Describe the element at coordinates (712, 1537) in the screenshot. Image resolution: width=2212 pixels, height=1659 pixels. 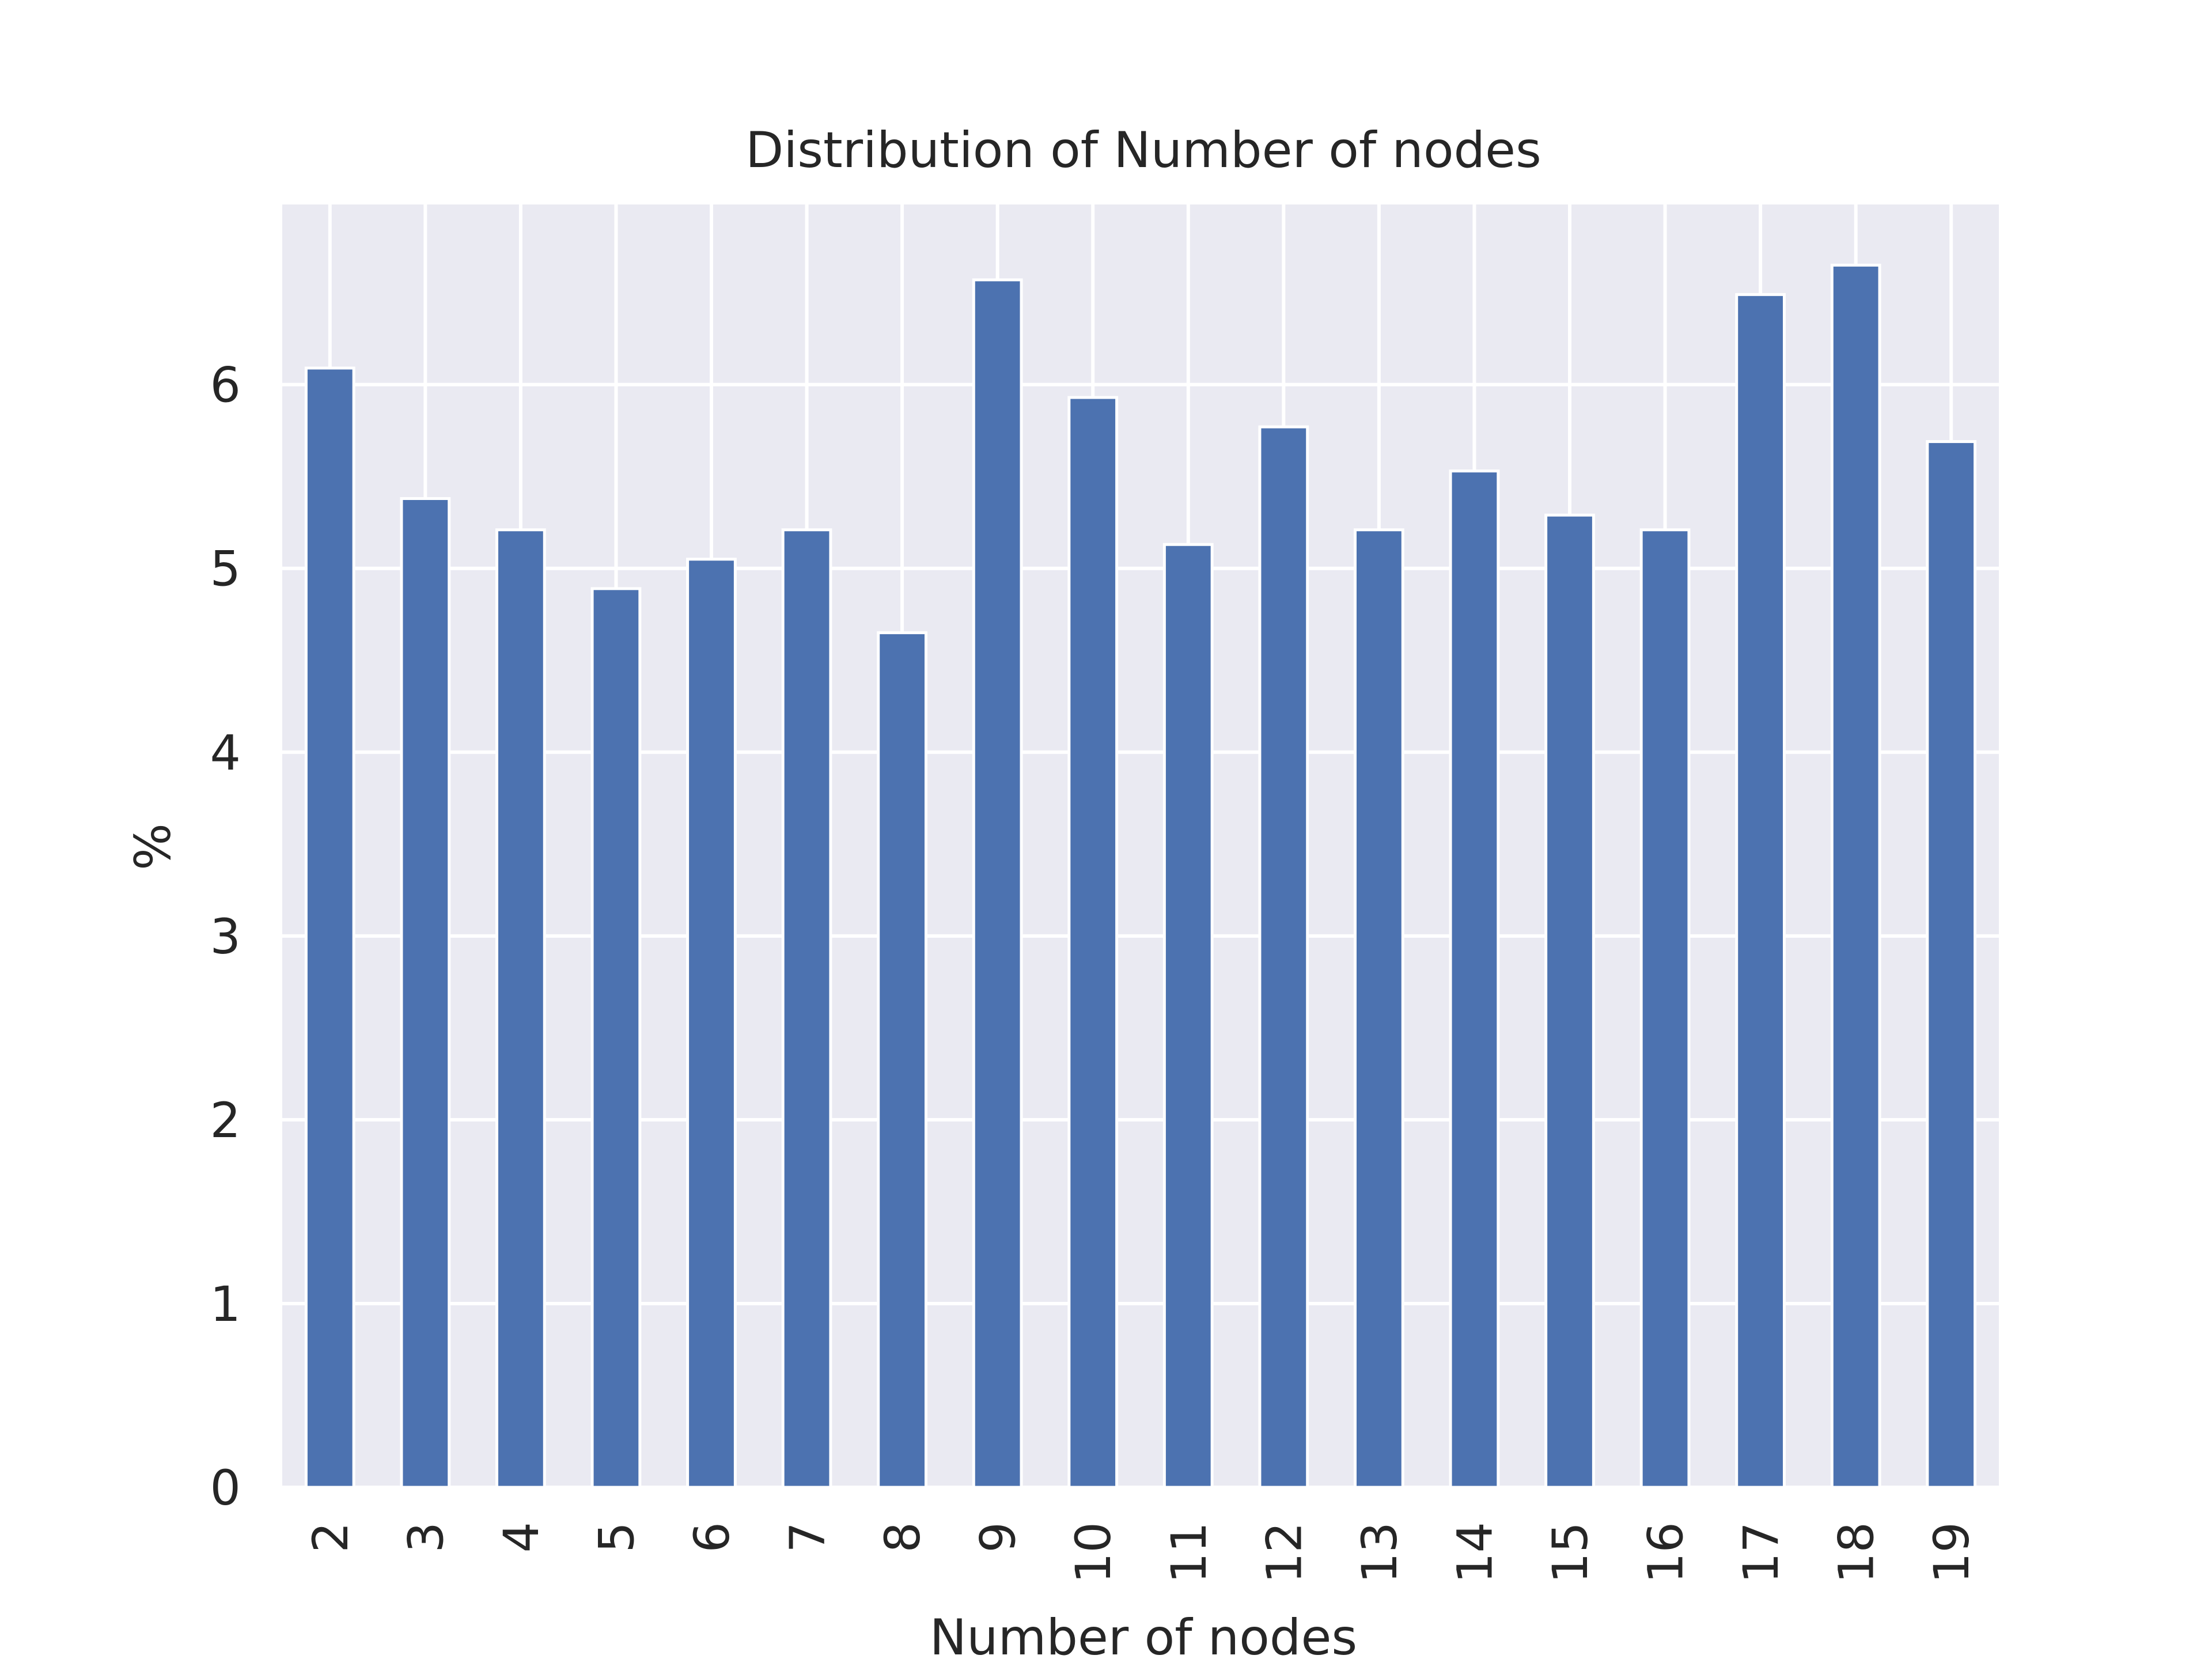
I see `x-tick-label-6: 6` at that location.